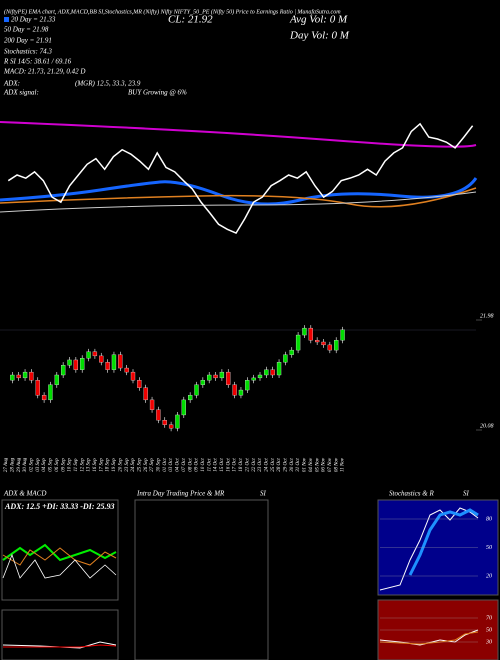 This screenshot has width=500, height=660. Describe the element at coordinates (488, 642) in the screenshot. I see `panel-tick-label: 30` at that location.